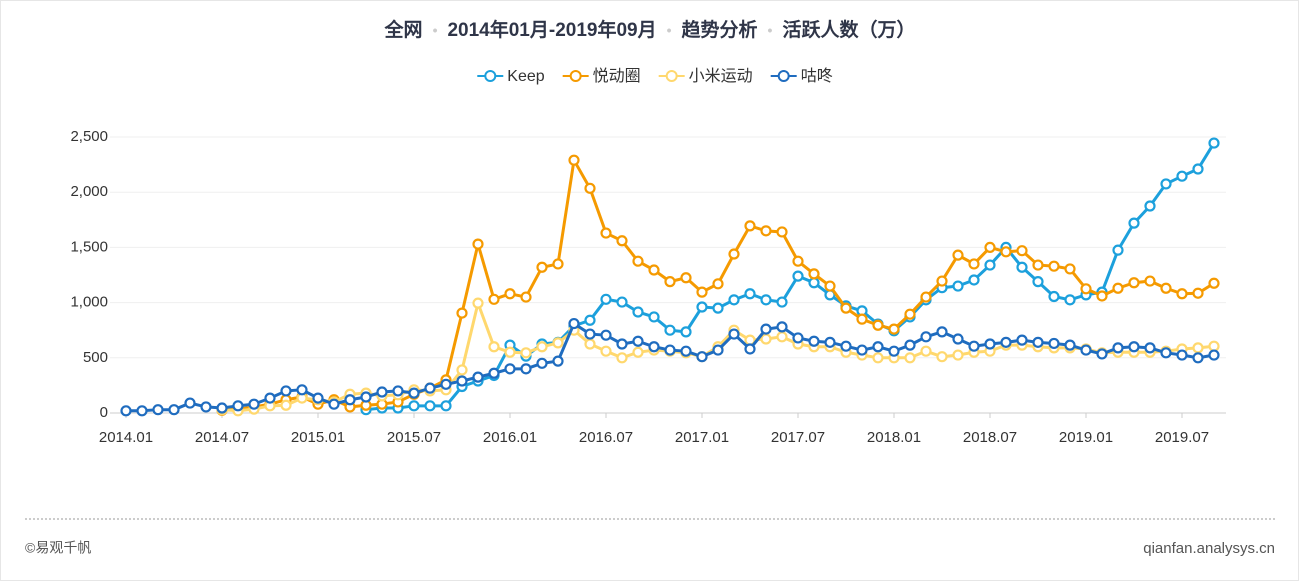  What do you see at coordinates (990, 437) in the screenshot?
I see `x-tick-label: 2018.07` at bounding box center [990, 437].